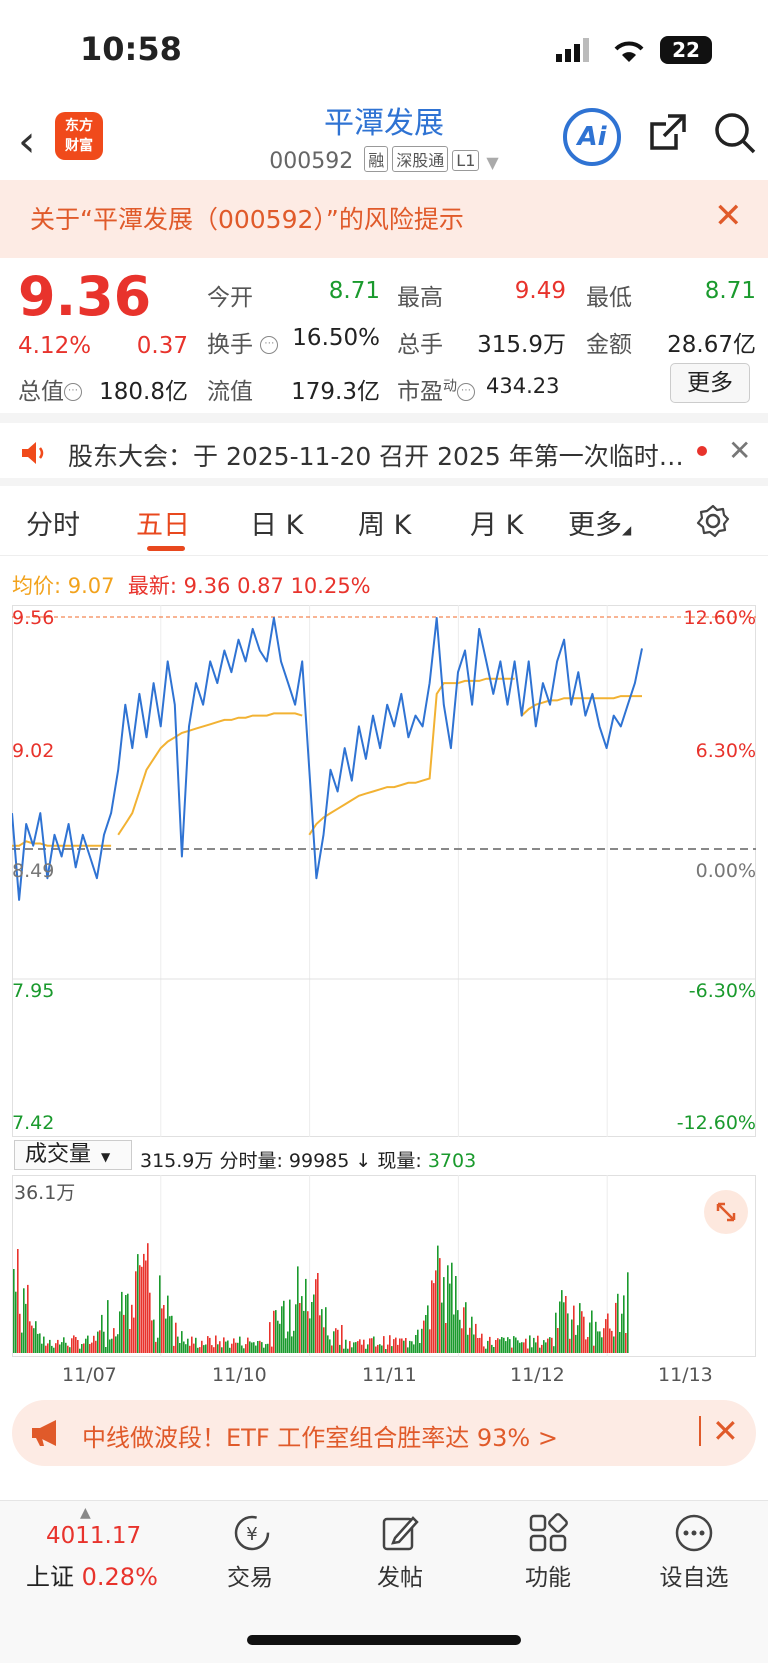 The height and width of the screenshot is (1663, 768). Describe the element at coordinates (735, 133) in the screenshot. I see `search-icon` at that location.